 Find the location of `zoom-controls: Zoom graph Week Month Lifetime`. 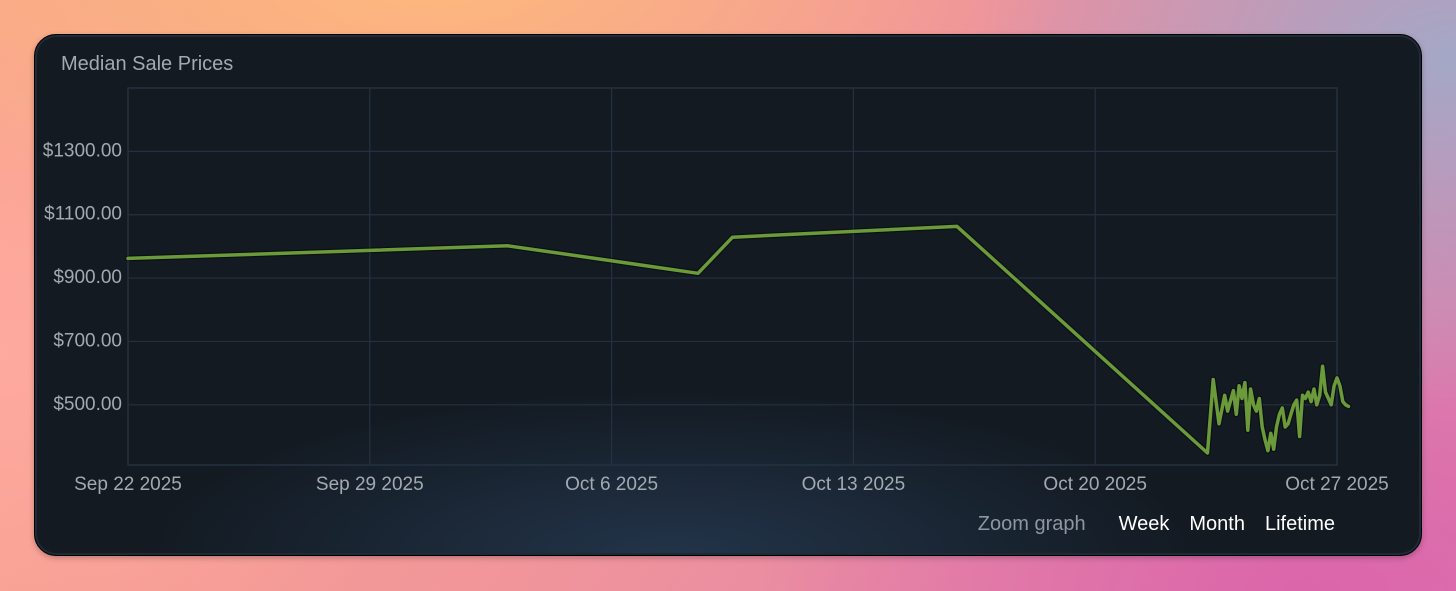

zoom-controls: Zoom graph Week Month Lifetime is located at coordinates (1156, 524).